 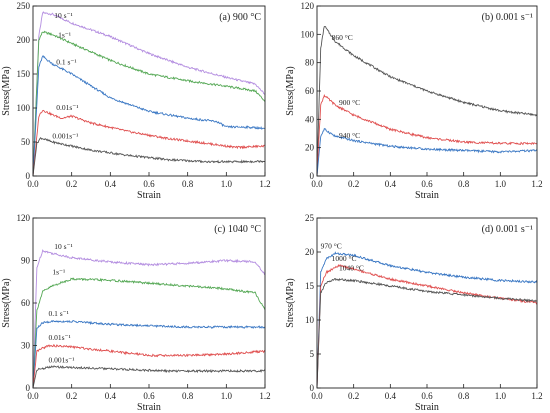 I want to click on x-axis-label-b: Strain, so click(x=427, y=195).